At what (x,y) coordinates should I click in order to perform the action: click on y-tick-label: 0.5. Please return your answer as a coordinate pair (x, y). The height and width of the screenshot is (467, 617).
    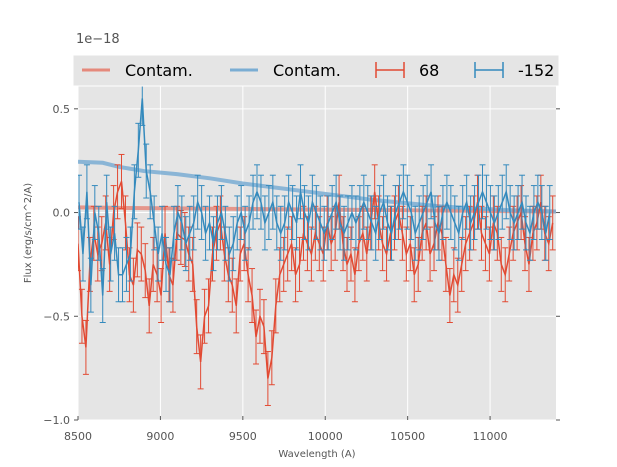
    Looking at the image, I should click on (62, 109).